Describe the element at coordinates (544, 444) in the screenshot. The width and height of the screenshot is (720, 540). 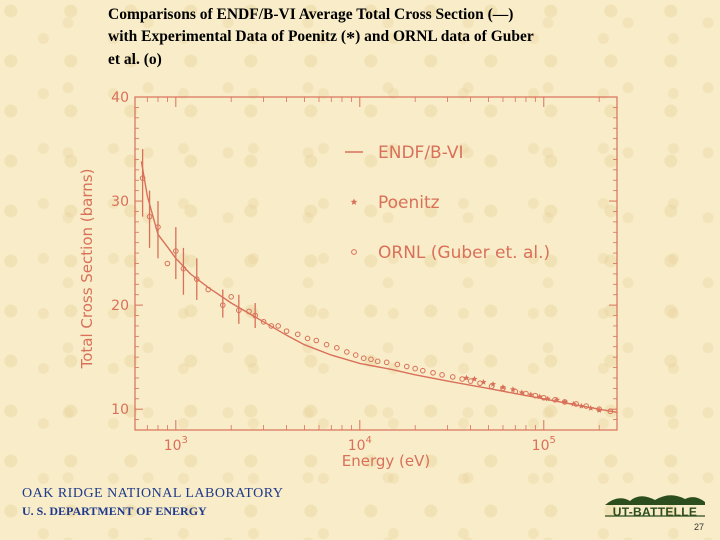
I see `x-tick-label: 10⁵` at that location.